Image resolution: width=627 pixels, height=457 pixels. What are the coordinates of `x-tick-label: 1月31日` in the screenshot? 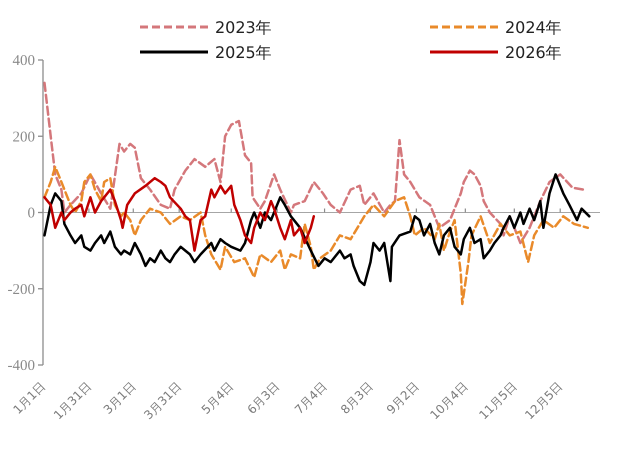 It's located at (72, 400).